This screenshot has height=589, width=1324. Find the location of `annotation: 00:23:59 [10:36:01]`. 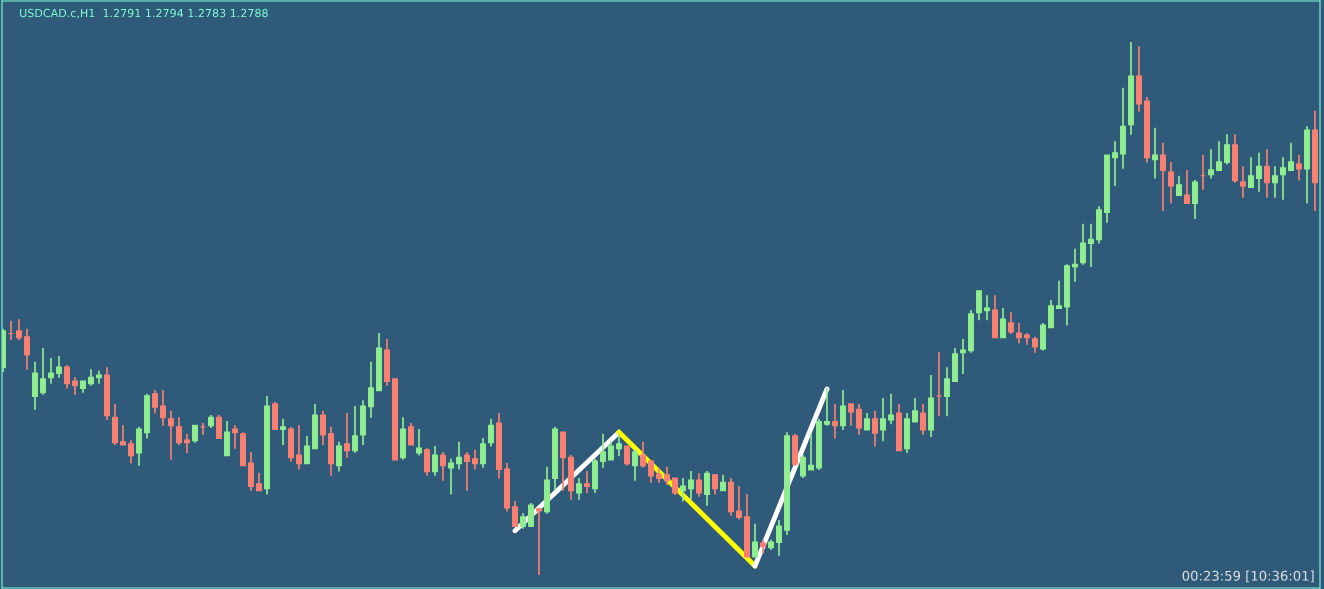

annotation: 00:23:59 [10:36:01] is located at coordinates (1248, 576).